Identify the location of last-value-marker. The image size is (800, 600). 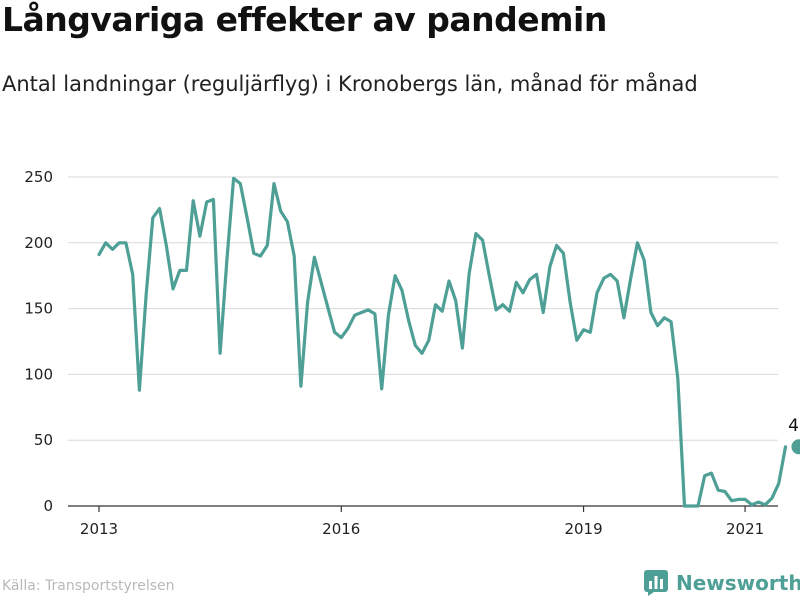
(795, 447).